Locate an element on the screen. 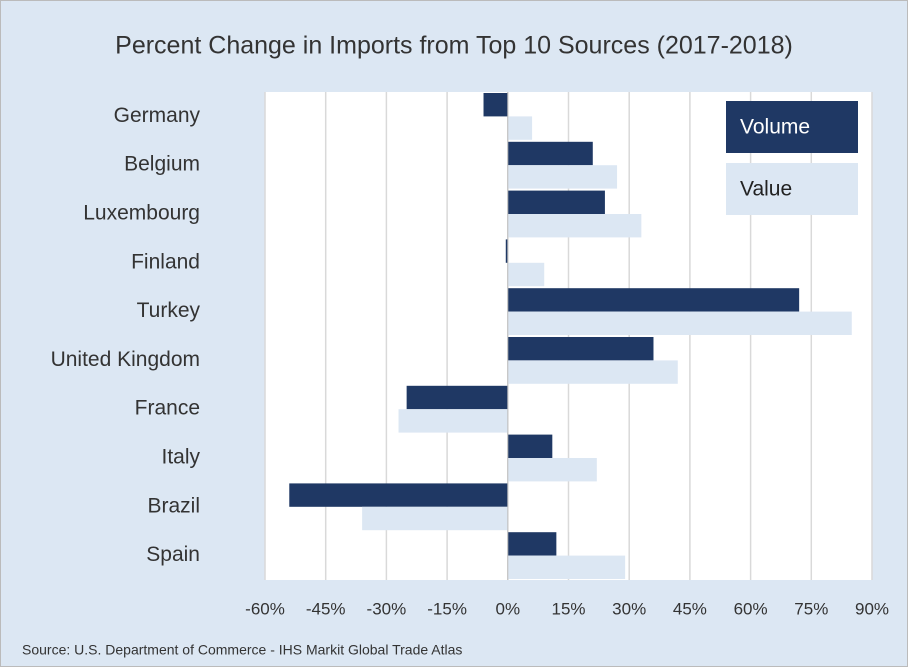 The height and width of the screenshot is (667, 908). x-tick-label: 45% is located at coordinates (690, 608).